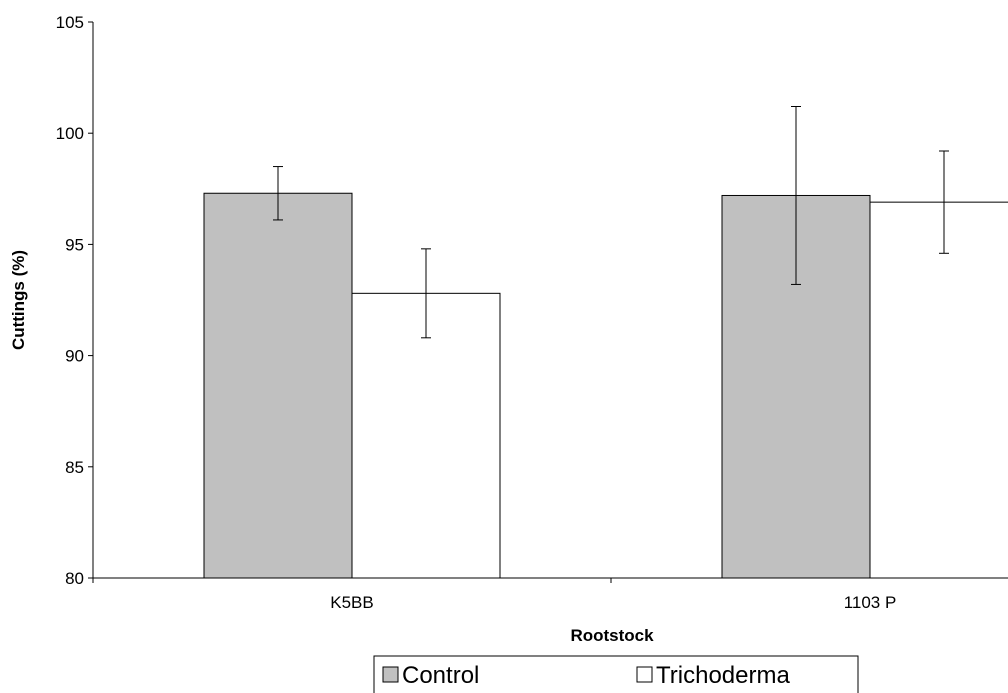 The image size is (1008, 693). Describe the element at coordinates (74, 356) in the screenshot. I see `y-tick-label: 90` at that location.